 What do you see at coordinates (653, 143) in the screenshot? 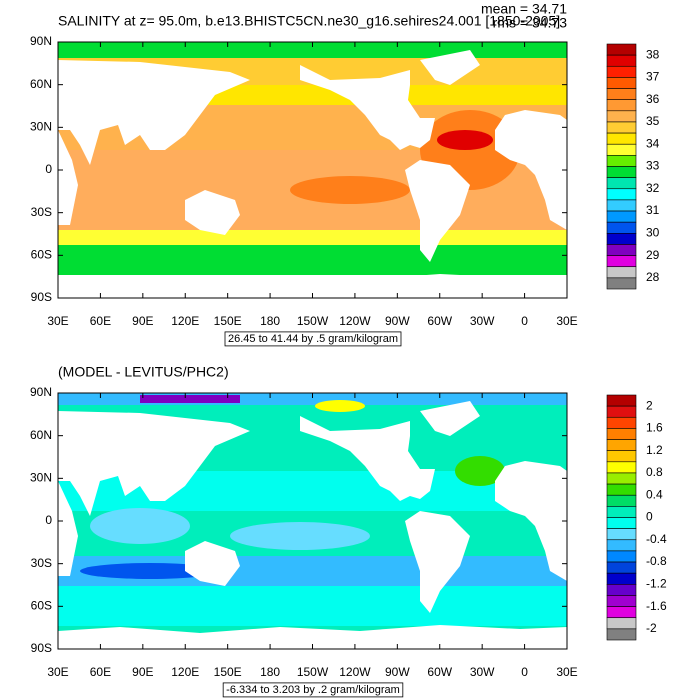
I see `colorbar-label: 34` at bounding box center [653, 143].